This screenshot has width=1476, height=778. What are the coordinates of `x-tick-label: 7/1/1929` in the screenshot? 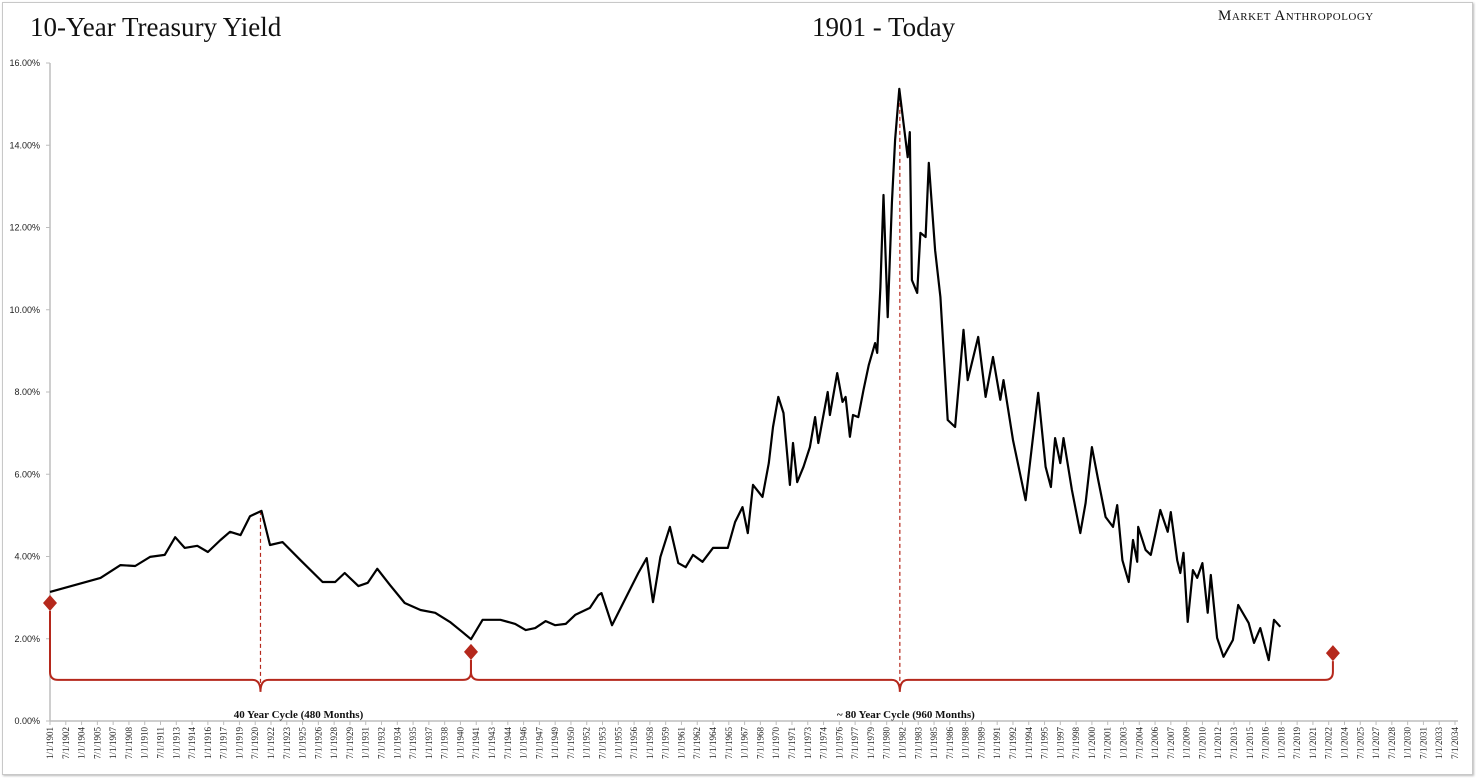 It's located at (350, 743).